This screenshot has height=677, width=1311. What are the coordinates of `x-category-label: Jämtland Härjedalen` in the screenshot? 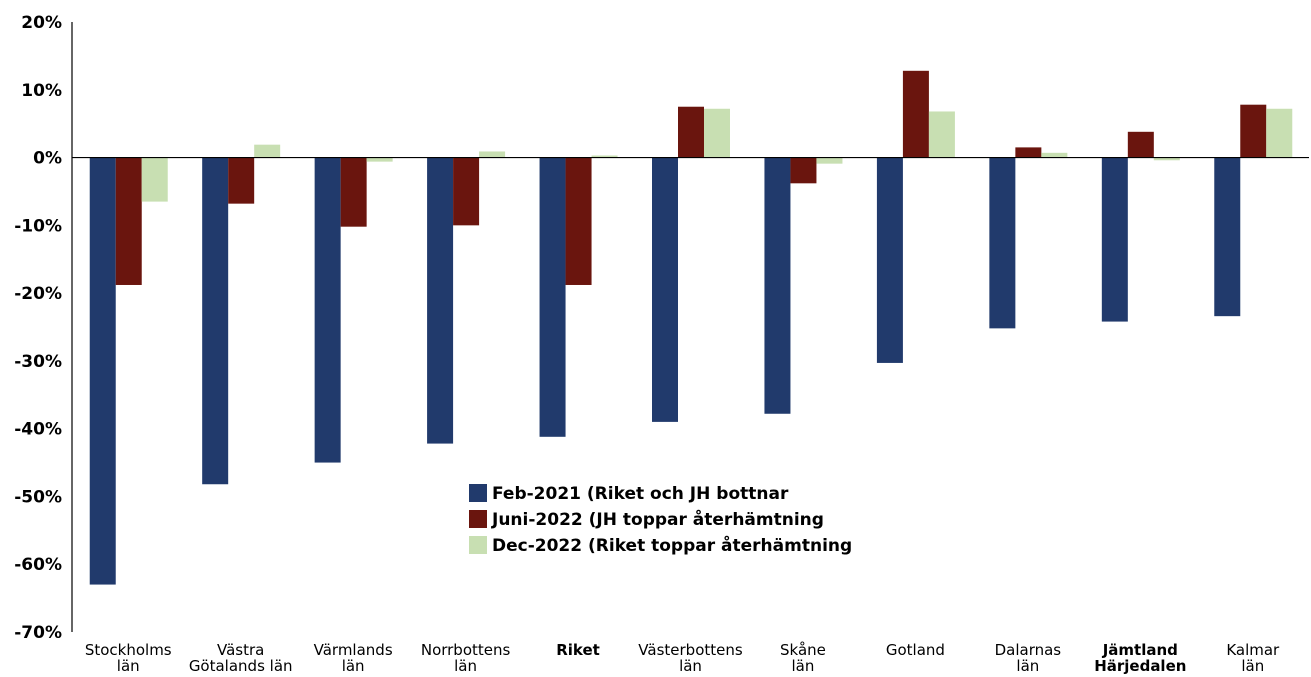 It's located at (1140, 658).